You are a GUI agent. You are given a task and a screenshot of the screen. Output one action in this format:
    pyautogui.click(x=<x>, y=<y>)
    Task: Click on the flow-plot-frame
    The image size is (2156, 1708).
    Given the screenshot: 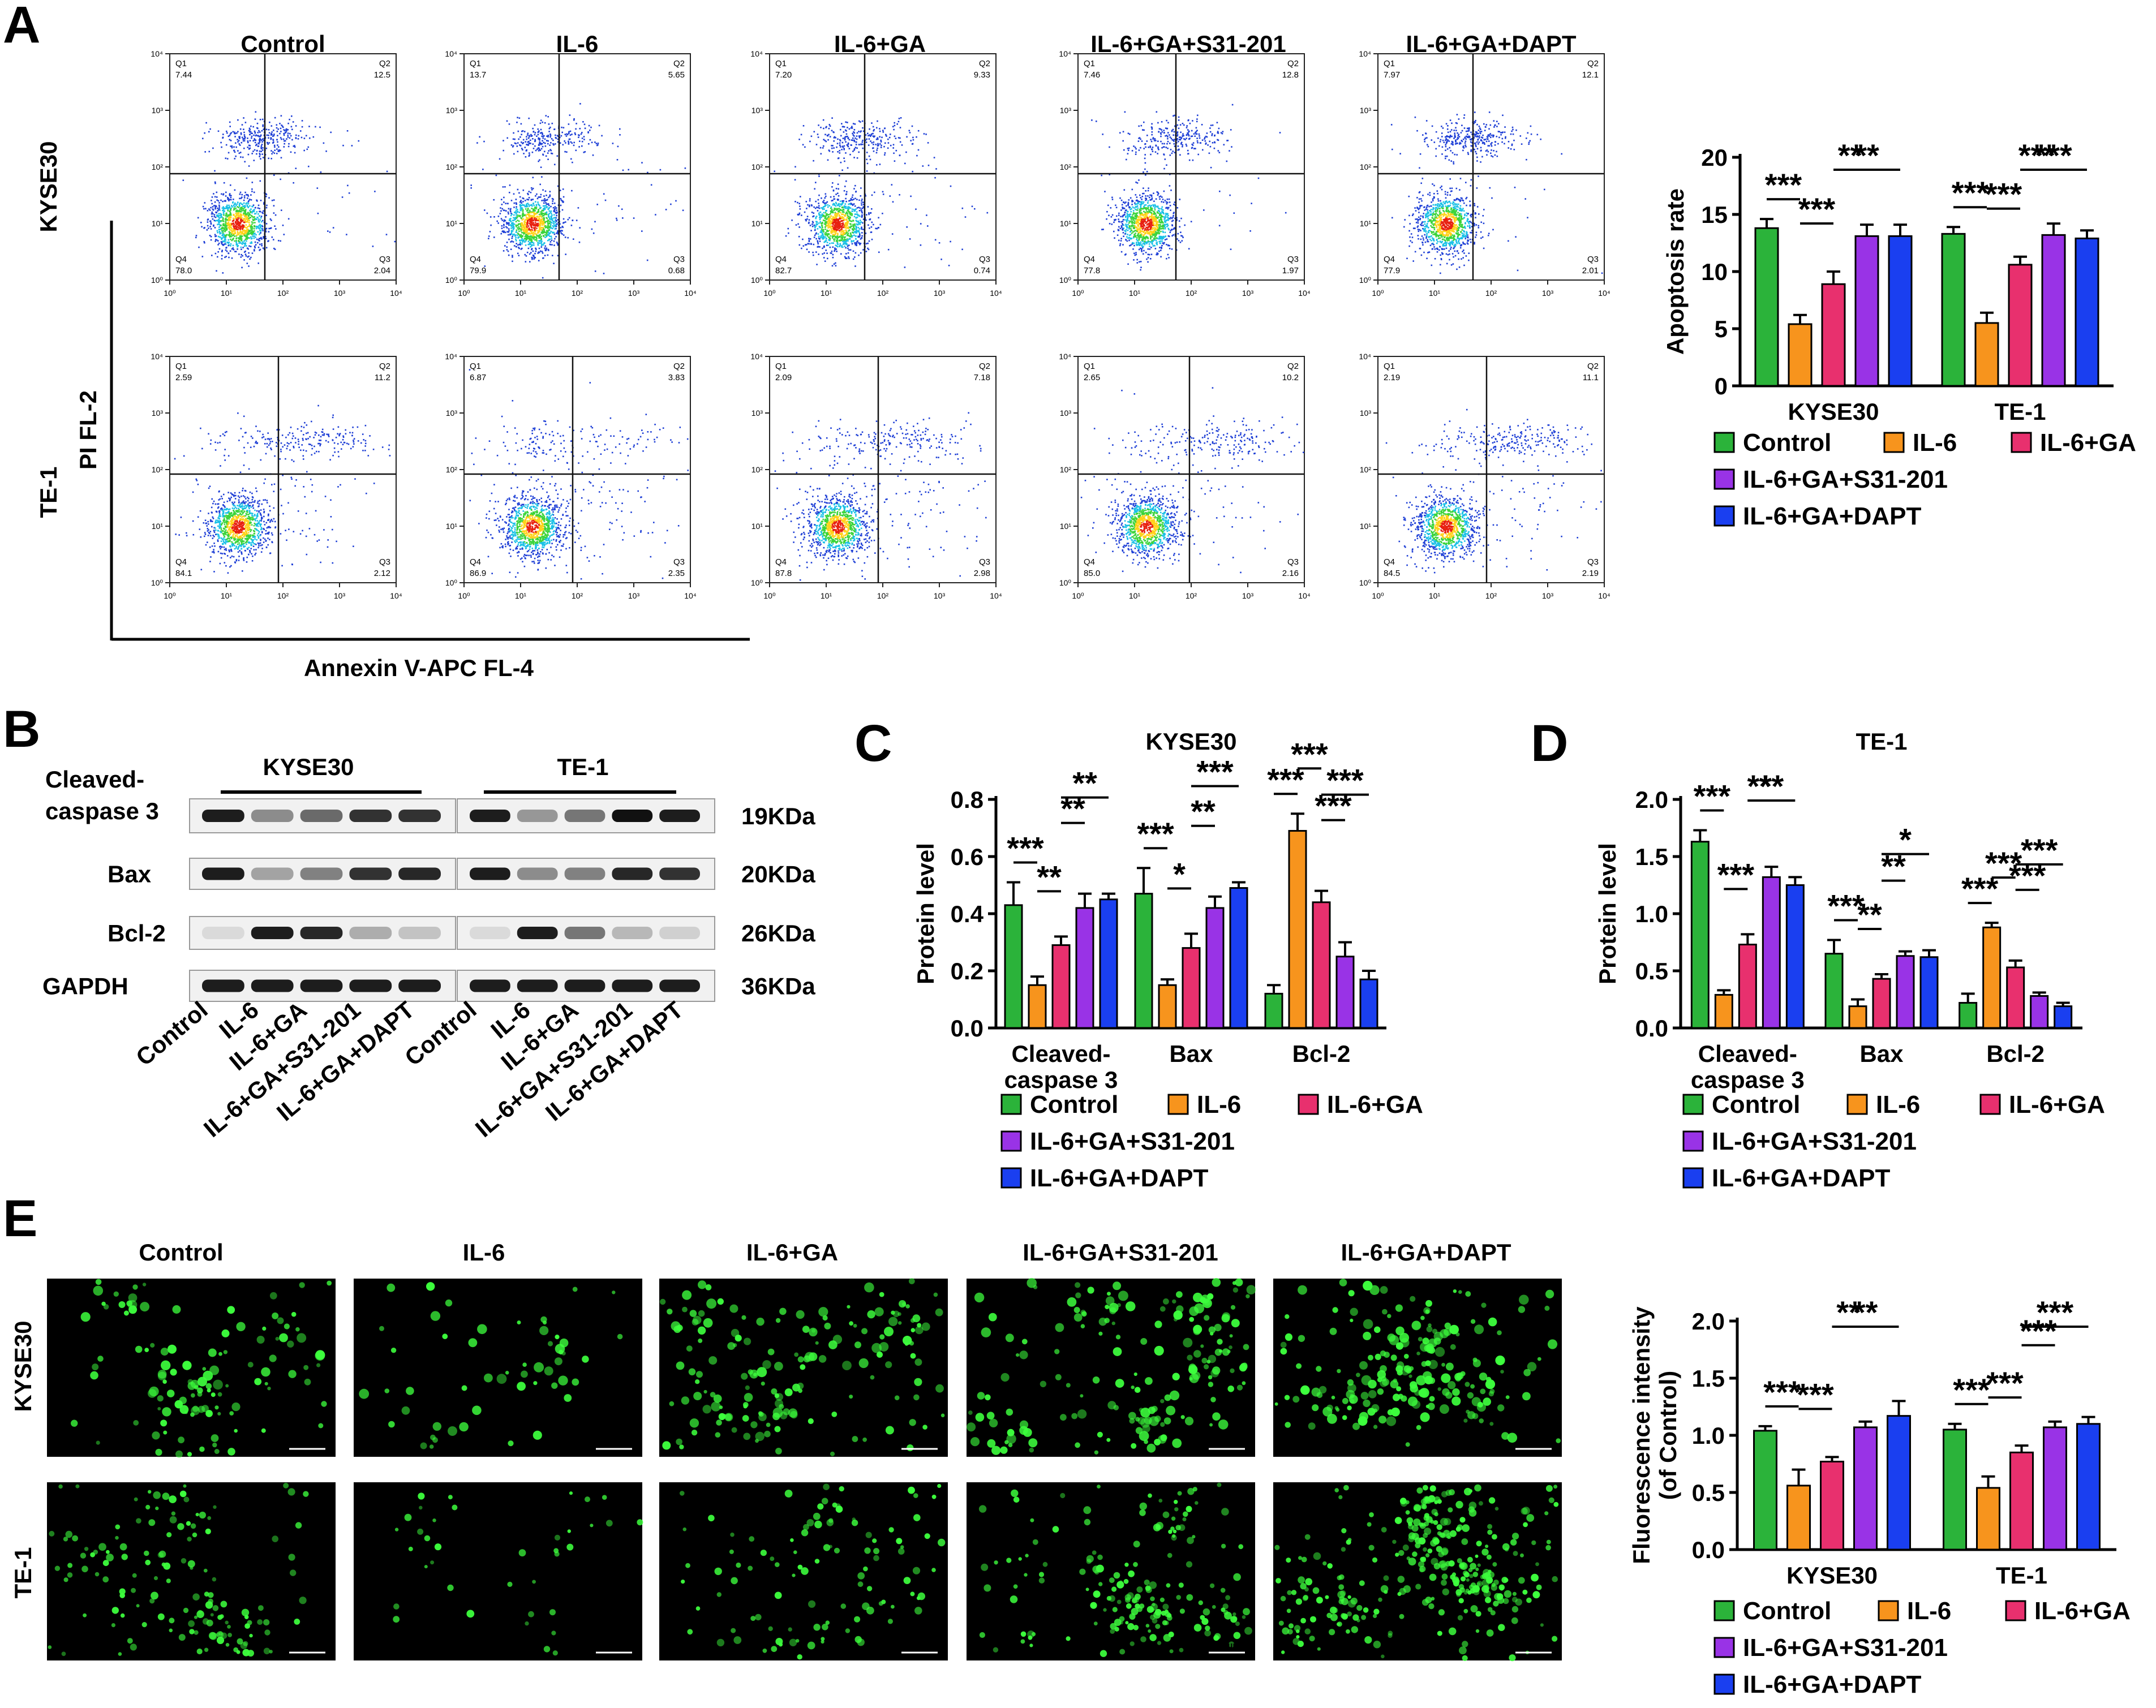 What is the action you would take?
    pyautogui.click(x=883, y=167)
    